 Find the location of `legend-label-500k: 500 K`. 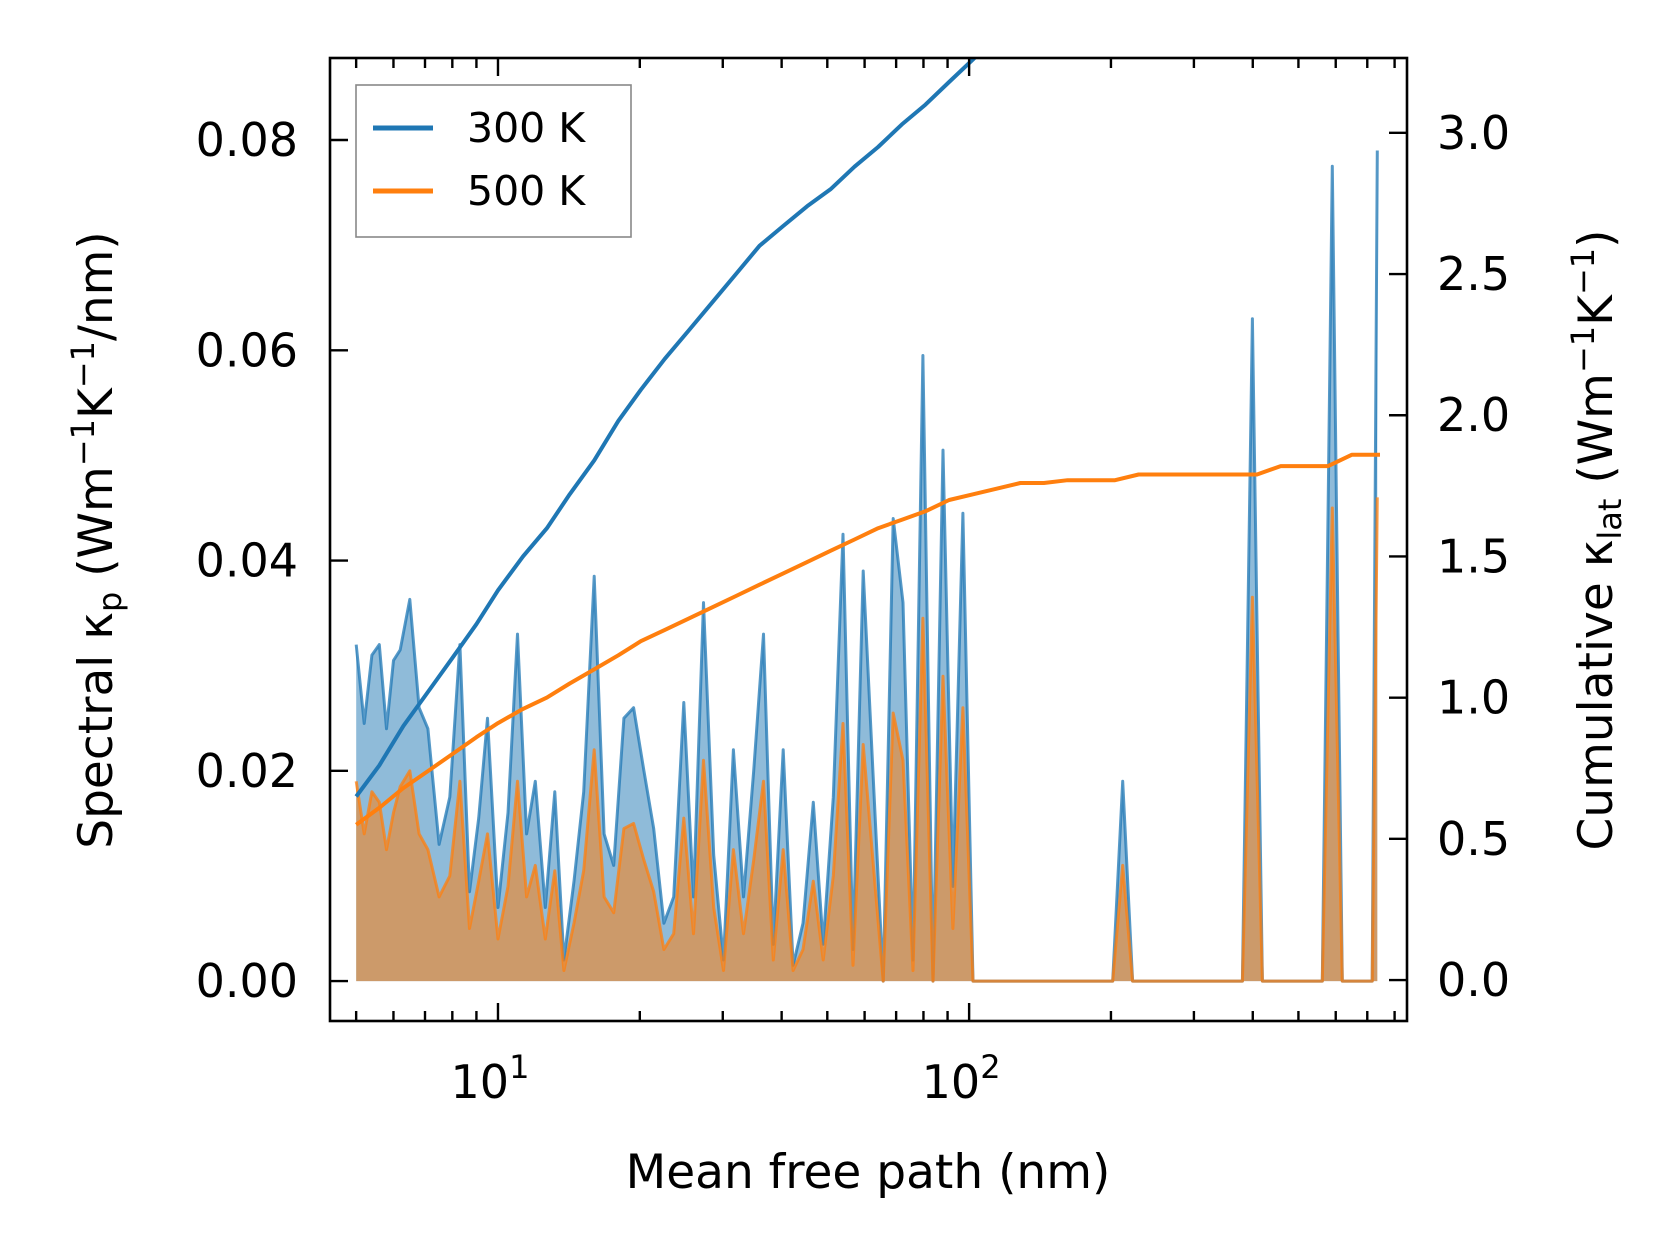

legend-label-500k: 500 K is located at coordinates (526, 191).